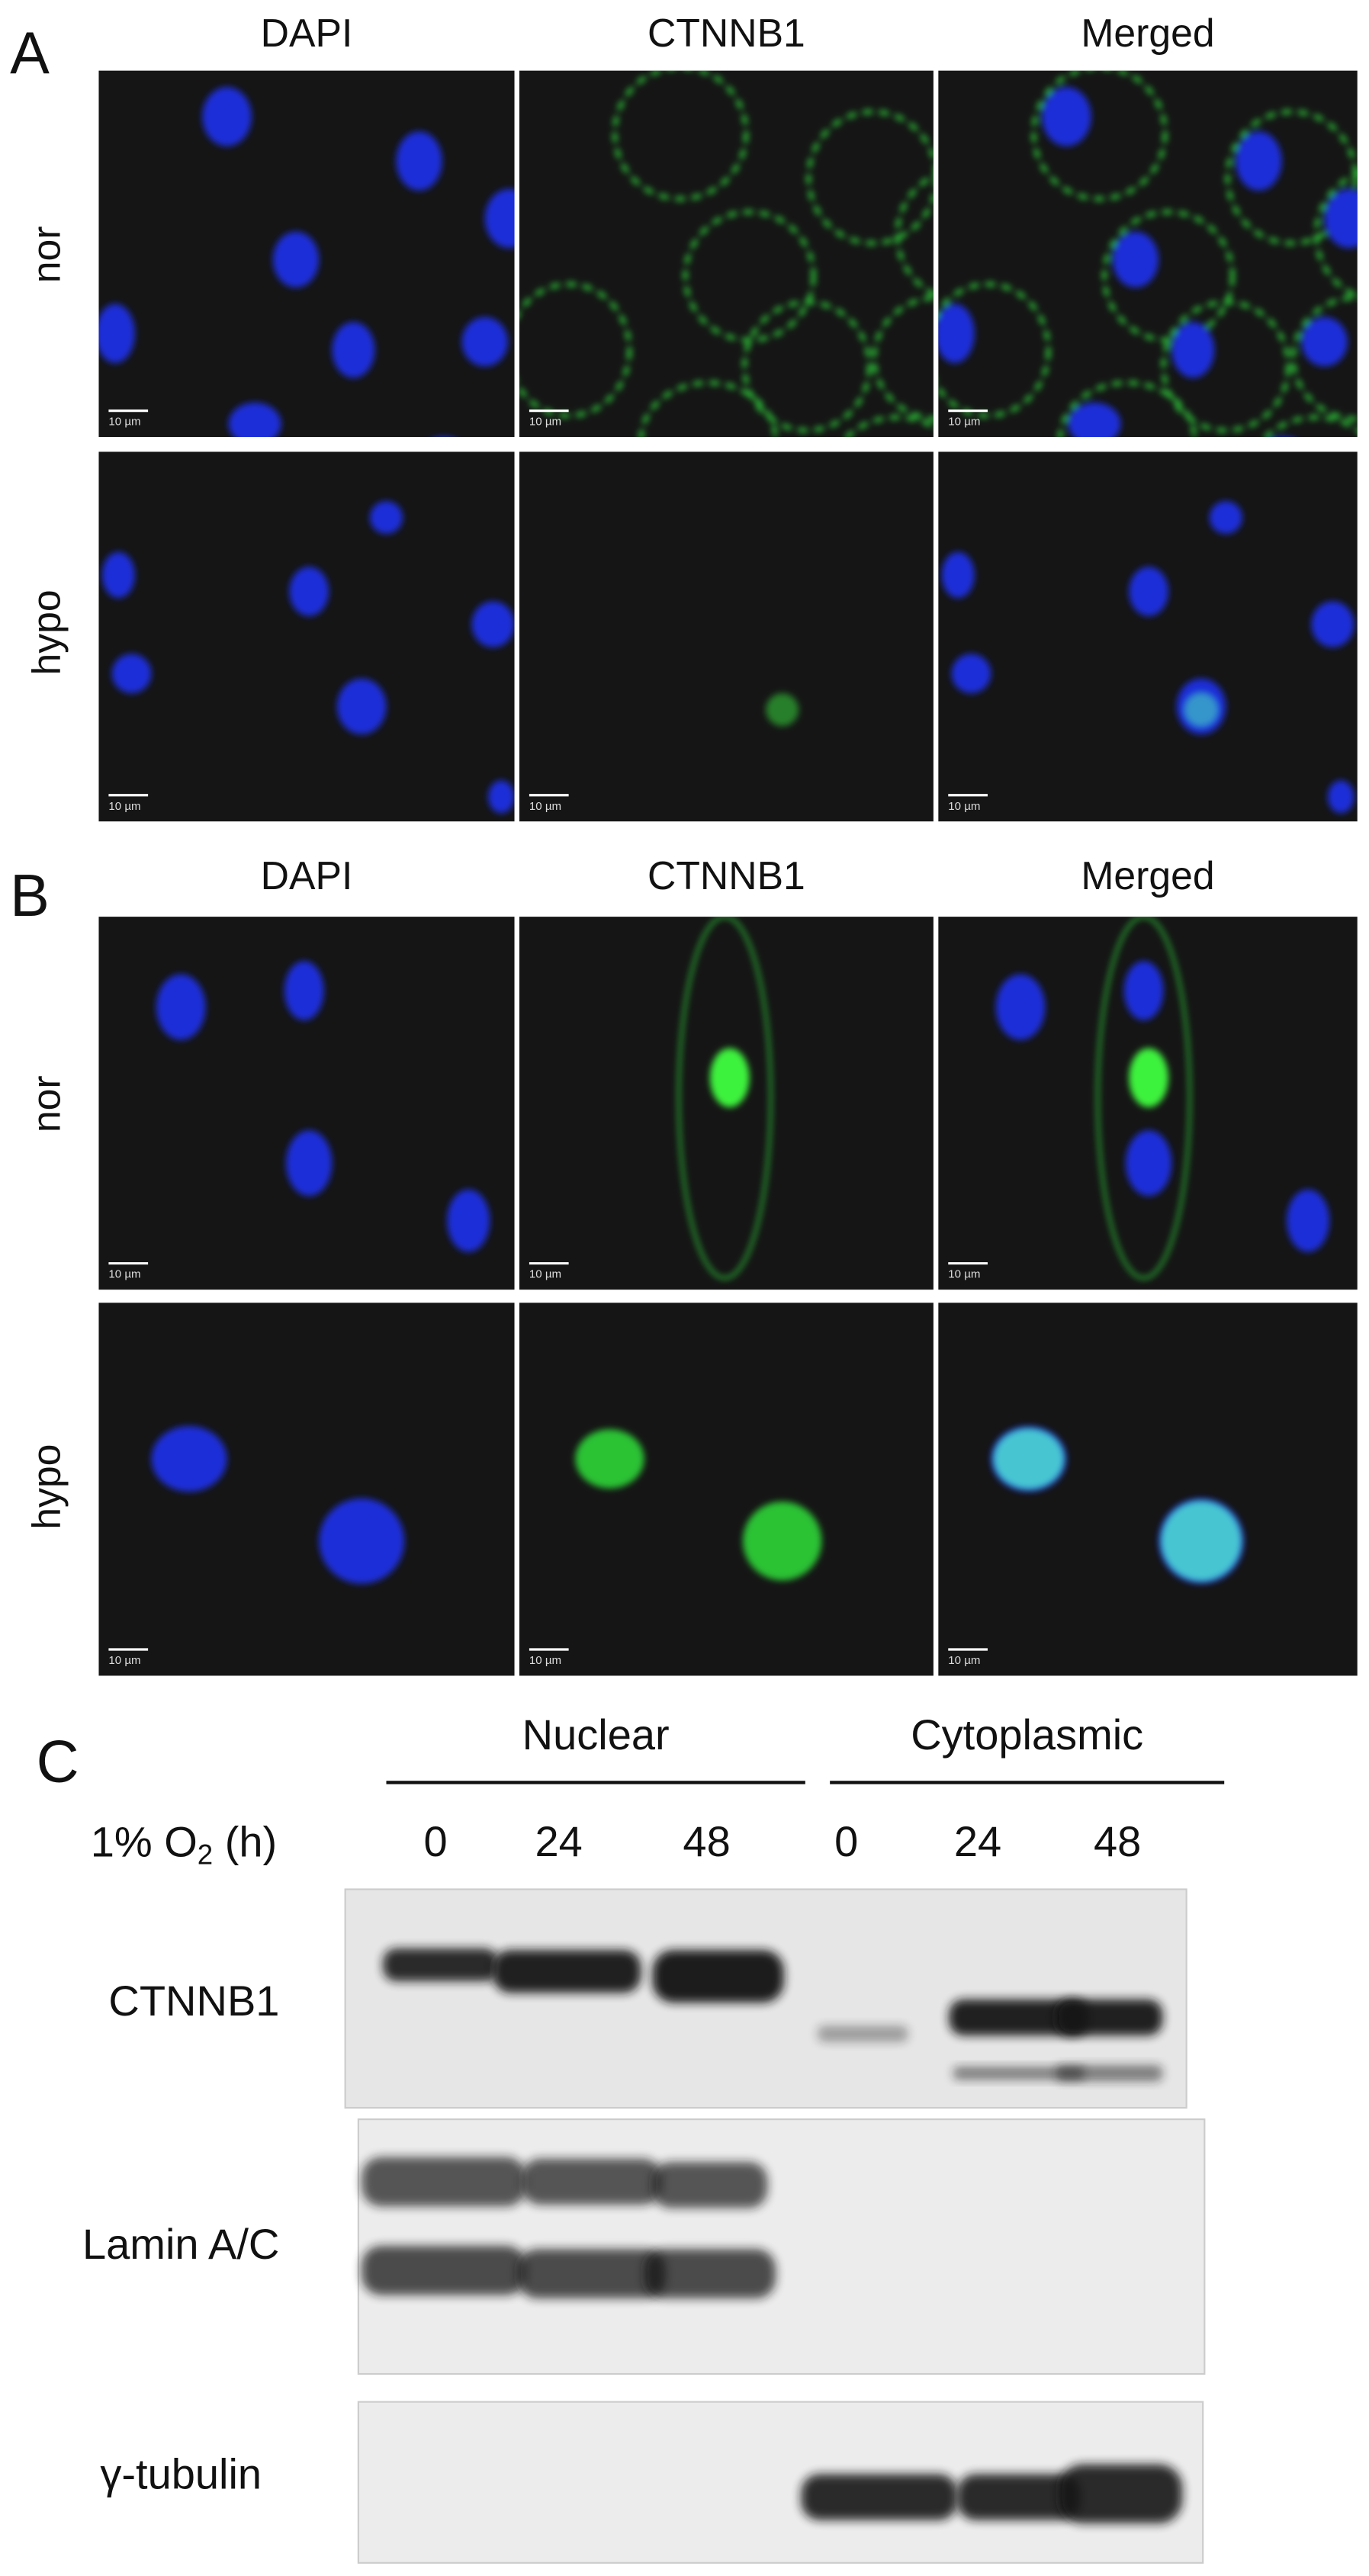 The image size is (1369, 2576). Describe the element at coordinates (729, 1078) in the screenshot. I see `cytoplasm-signal` at that location.